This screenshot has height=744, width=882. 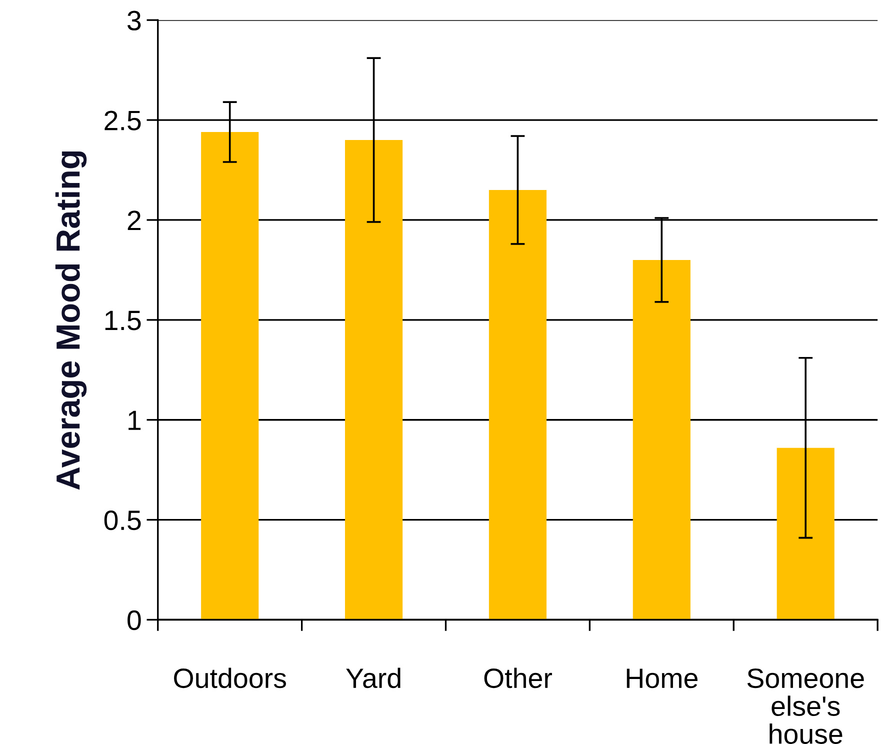 What do you see at coordinates (134, 420) in the screenshot?
I see `y-tick-label: 1` at bounding box center [134, 420].